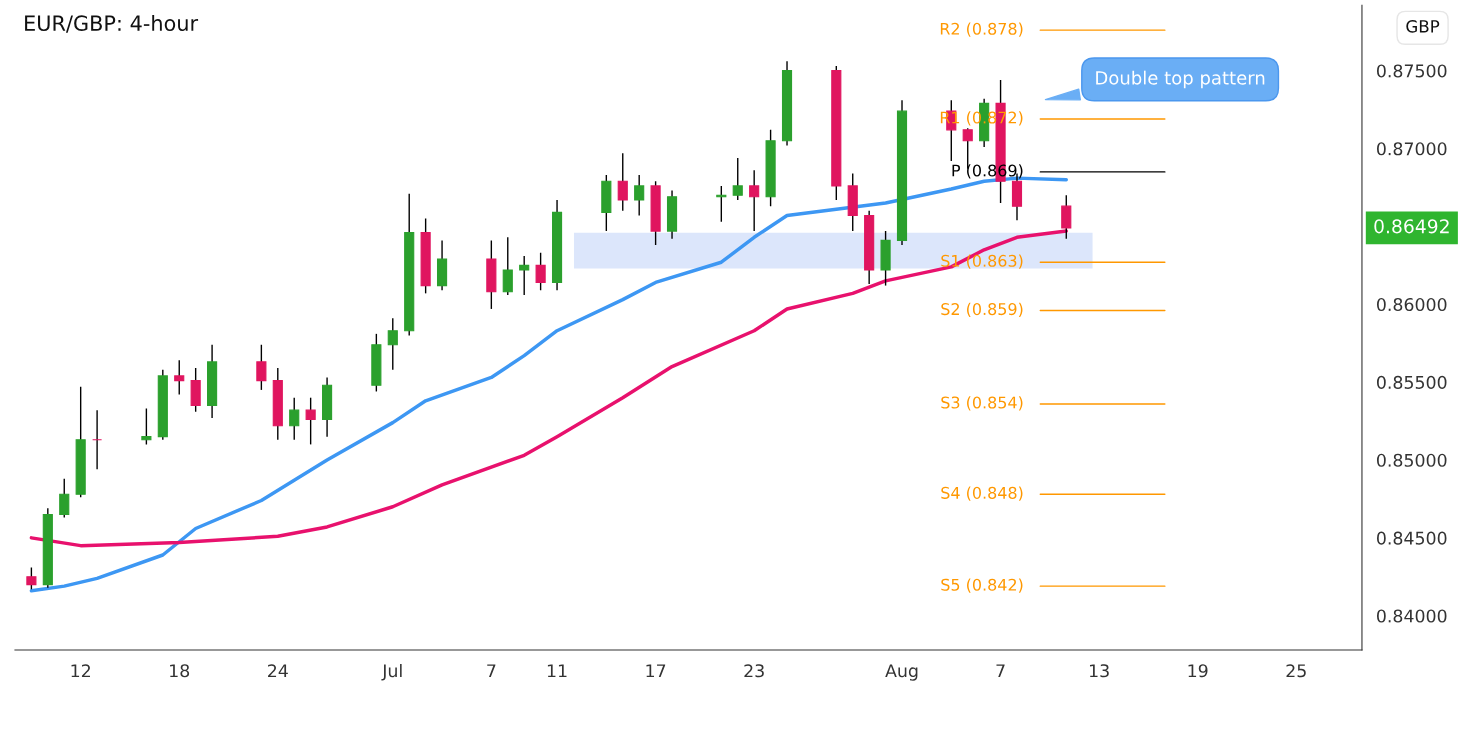 This screenshot has height=751, width=1482. What do you see at coordinates (1198, 671) in the screenshot?
I see `x-tick-label: 19` at bounding box center [1198, 671].